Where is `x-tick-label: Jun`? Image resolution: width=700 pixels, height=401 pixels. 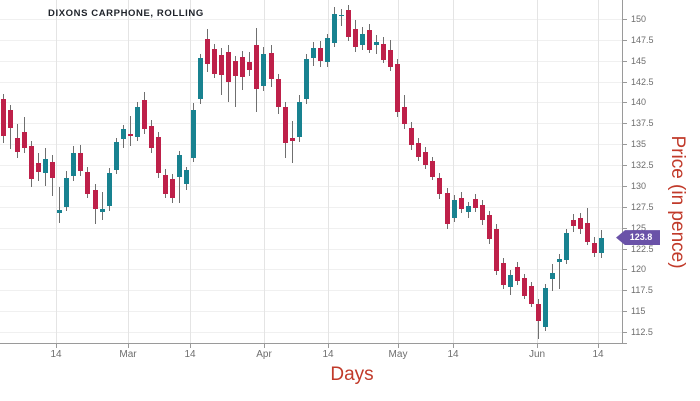 x-tick-label: Jun is located at coordinates (537, 354).